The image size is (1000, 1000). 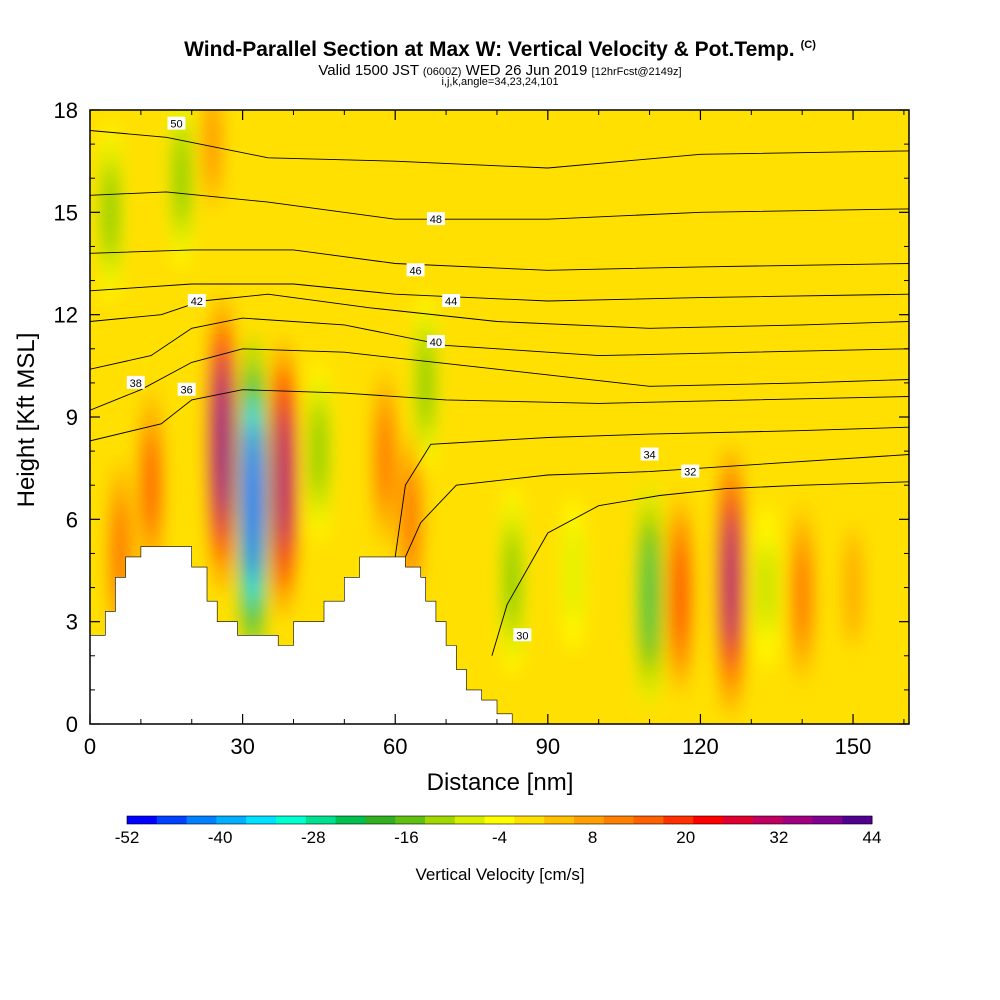 I want to click on forecast-info: [12hrFcst@2149z], so click(x=636, y=72).